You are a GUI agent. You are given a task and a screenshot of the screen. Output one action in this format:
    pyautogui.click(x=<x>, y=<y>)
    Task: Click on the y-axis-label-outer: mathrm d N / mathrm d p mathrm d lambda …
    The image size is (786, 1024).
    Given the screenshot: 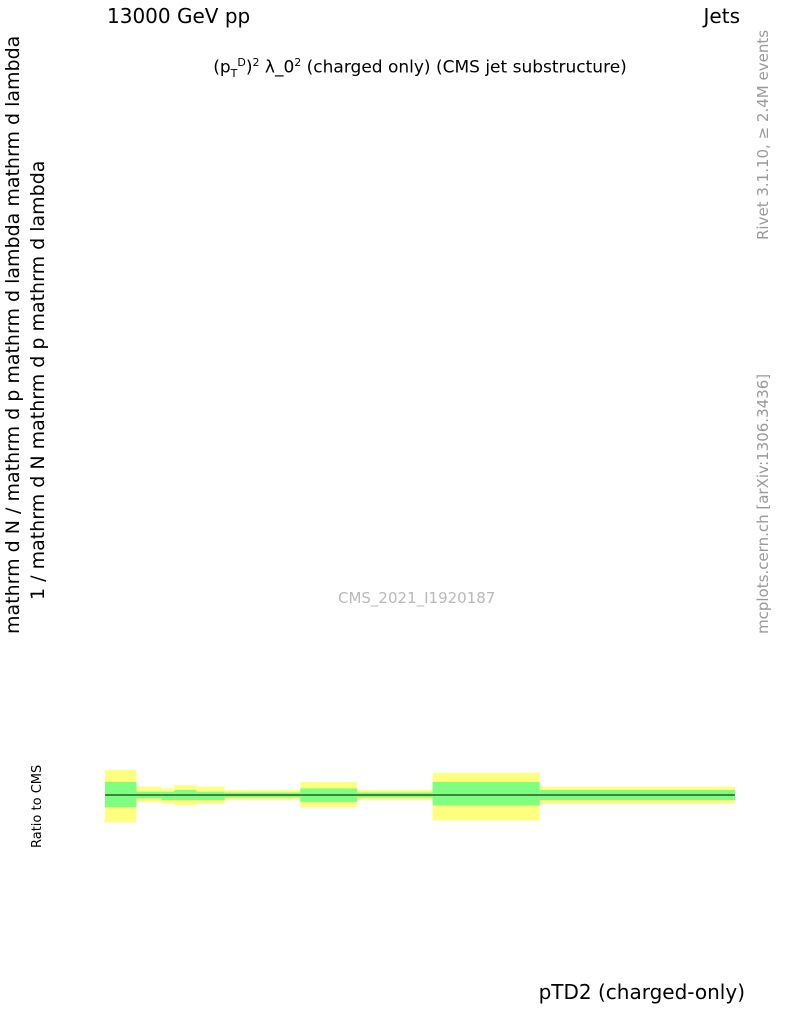 What is the action you would take?
    pyautogui.click(x=13, y=334)
    